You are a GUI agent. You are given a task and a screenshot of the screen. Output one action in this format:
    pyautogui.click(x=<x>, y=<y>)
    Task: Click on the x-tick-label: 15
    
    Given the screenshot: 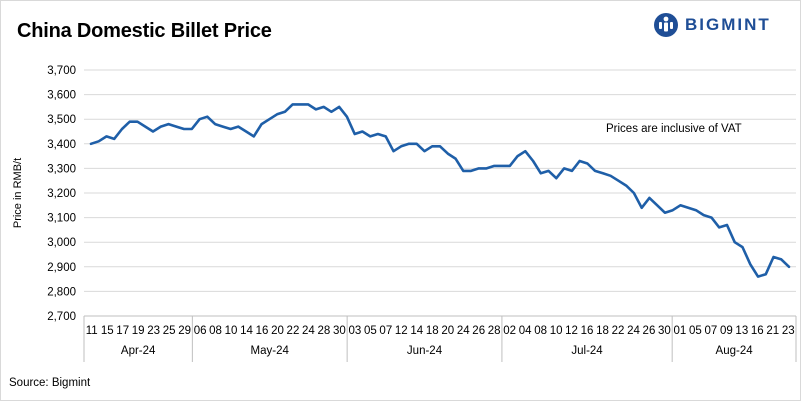 What is the action you would take?
    pyautogui.click(x=107, y=331)
    